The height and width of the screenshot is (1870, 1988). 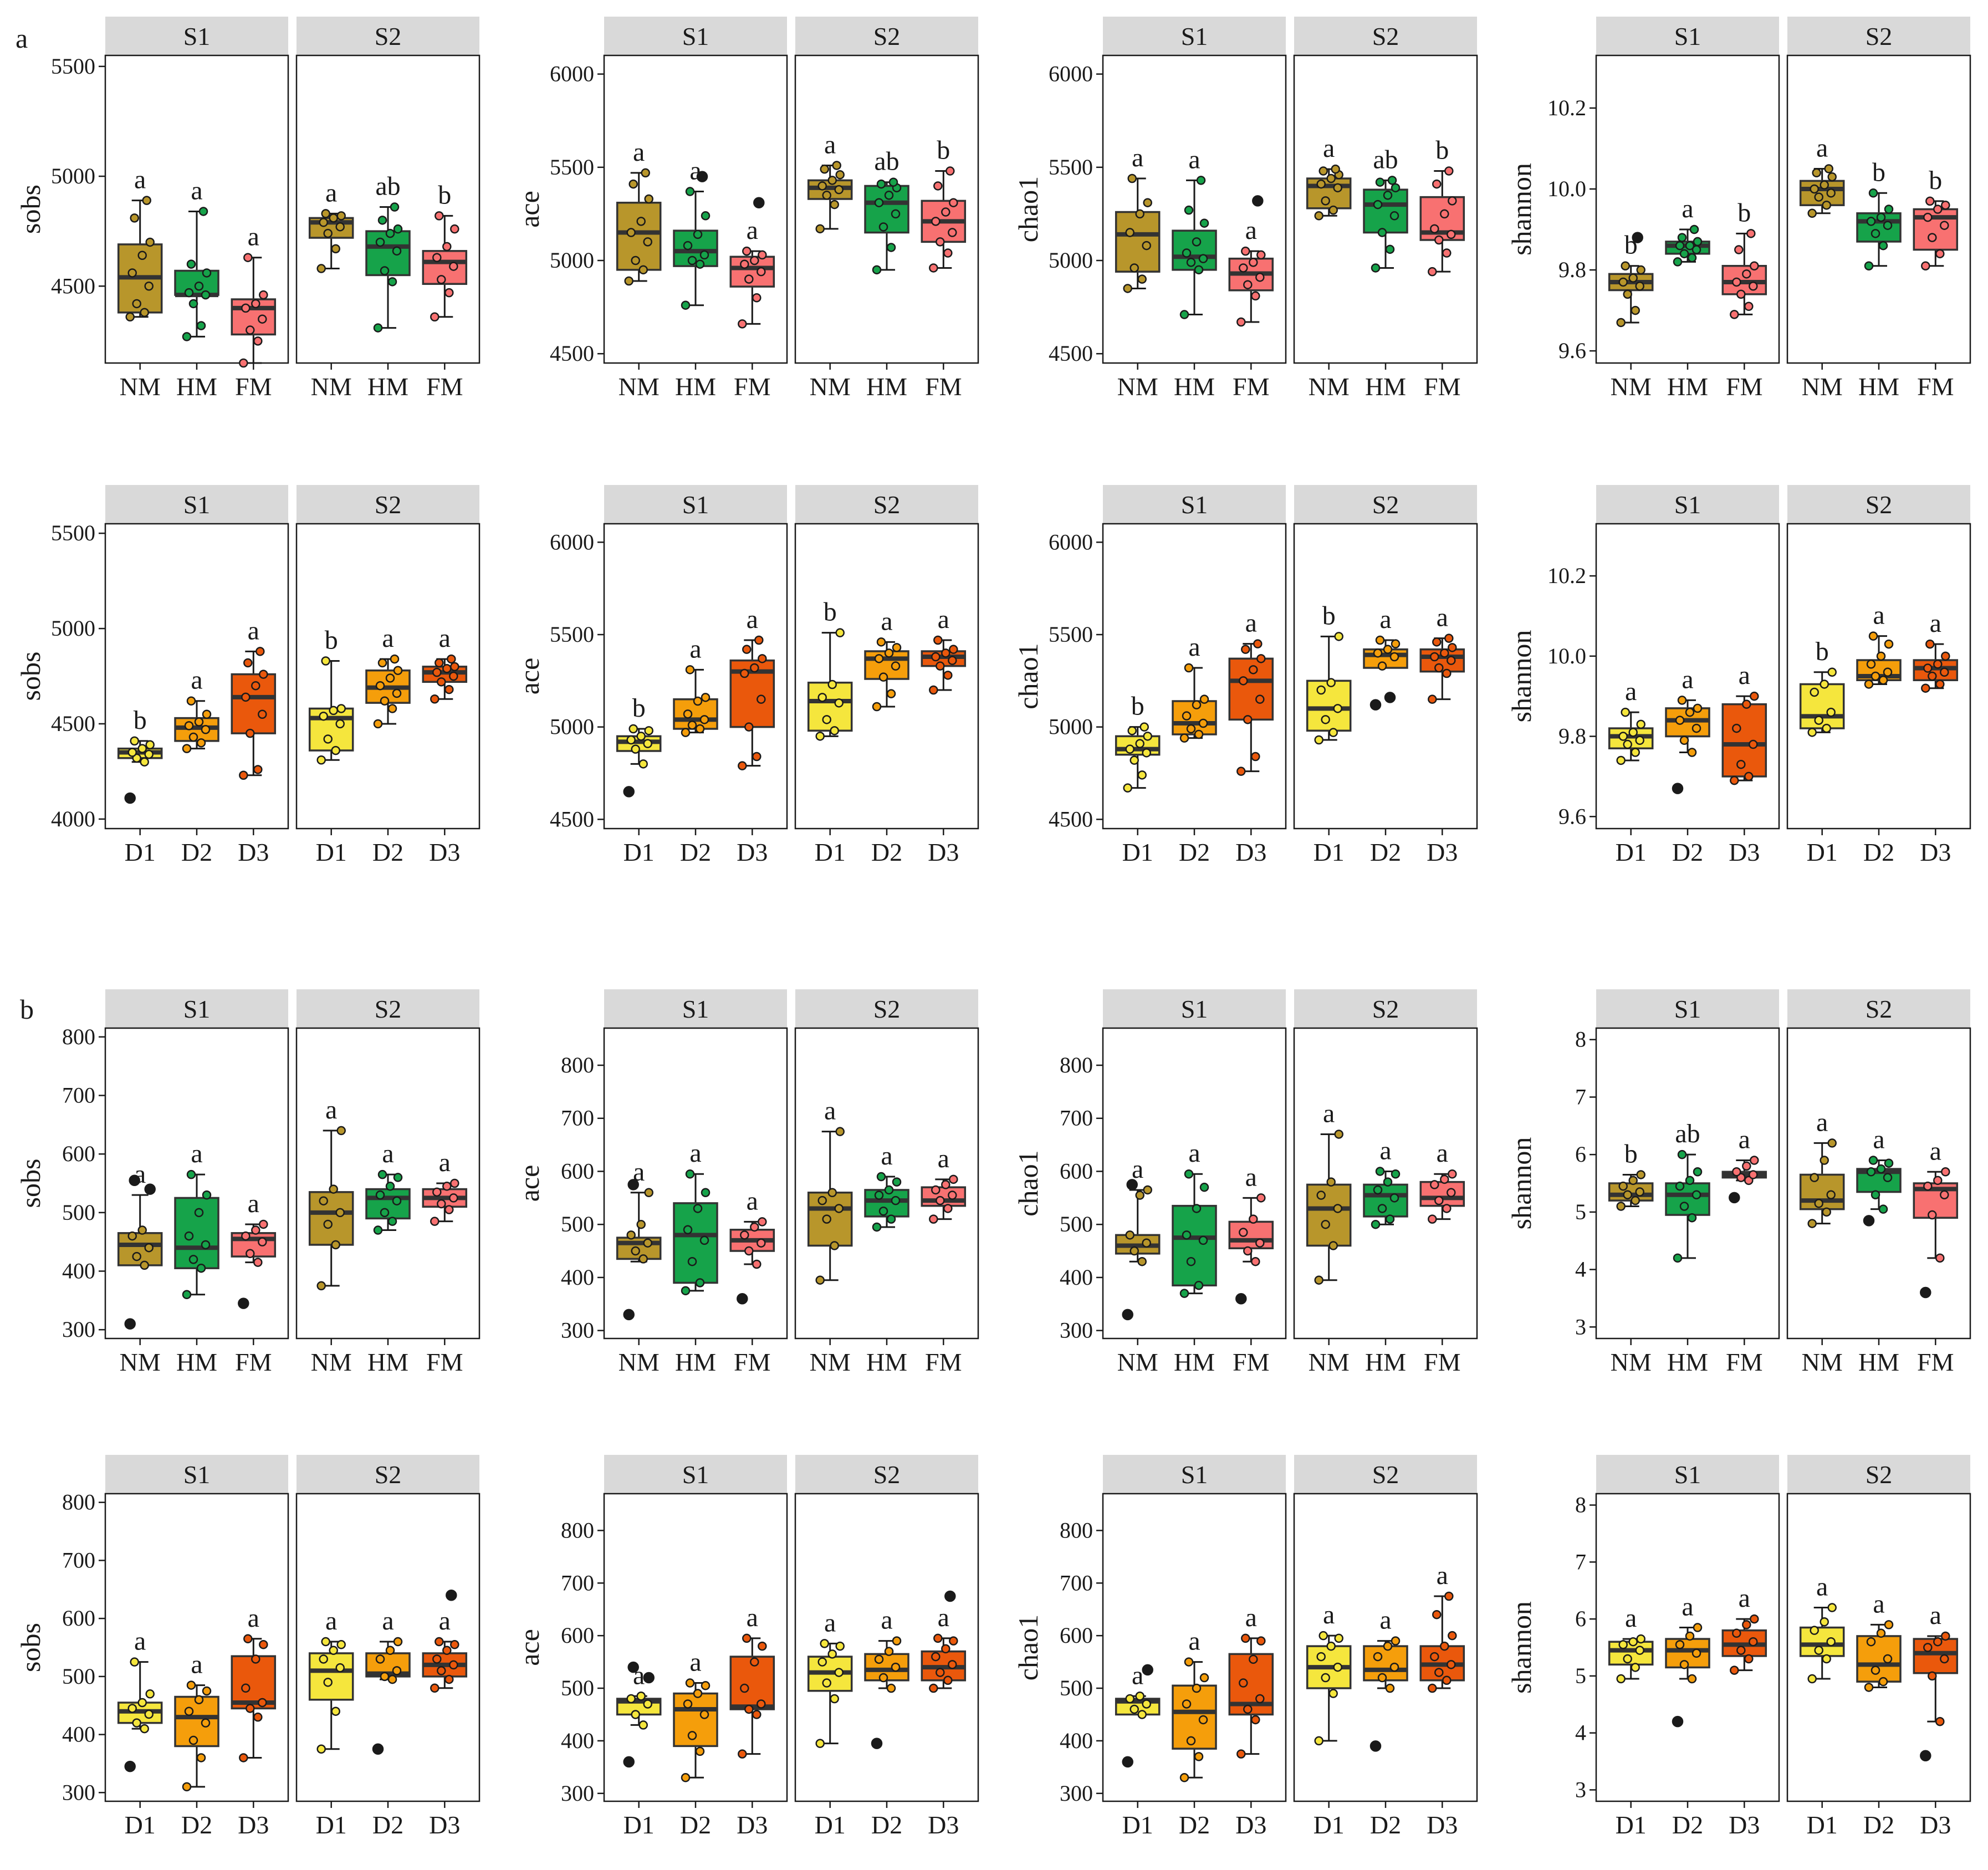 I want to click on y-tick-label: 10.2, so click(x=1567, y=575).